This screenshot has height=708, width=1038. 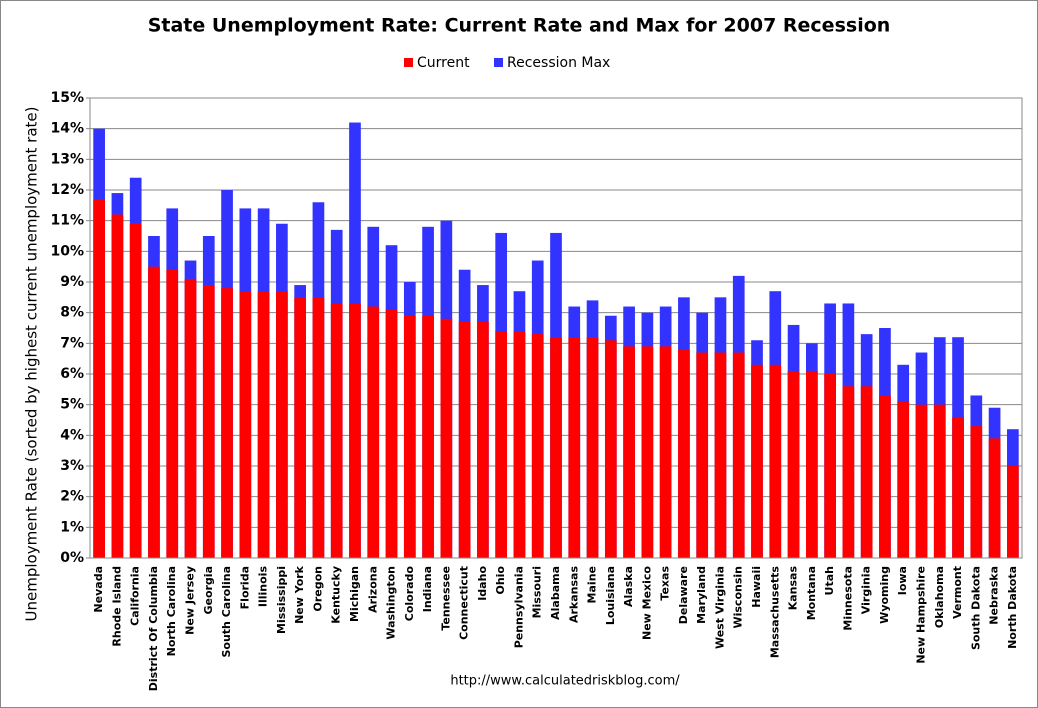 What do you see at coordinates (116, 606) in the screenshot?
I see `x-tick-label: Rhode Island` at bounding box center [116, 606].